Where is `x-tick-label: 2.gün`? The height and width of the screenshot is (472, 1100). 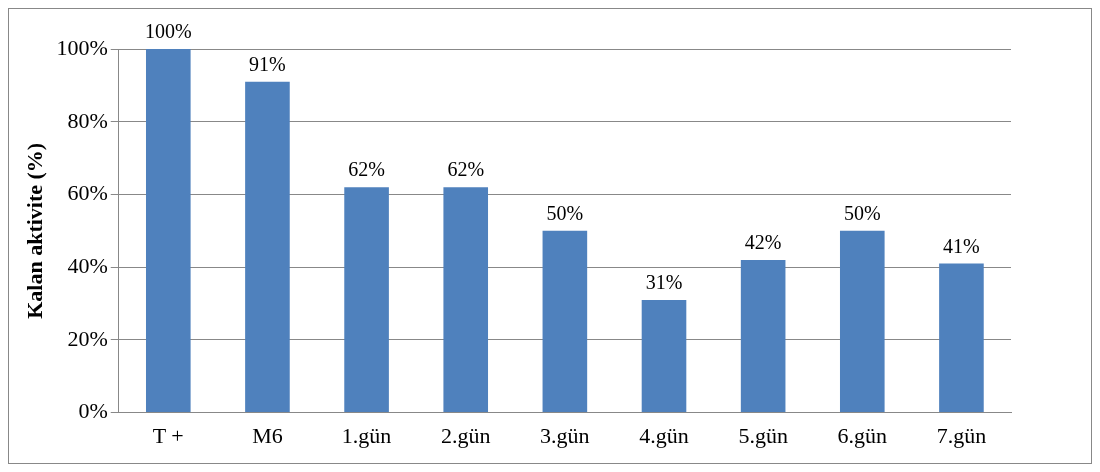
x-tick-label: 2.gün is located at coordinates (465, 435).